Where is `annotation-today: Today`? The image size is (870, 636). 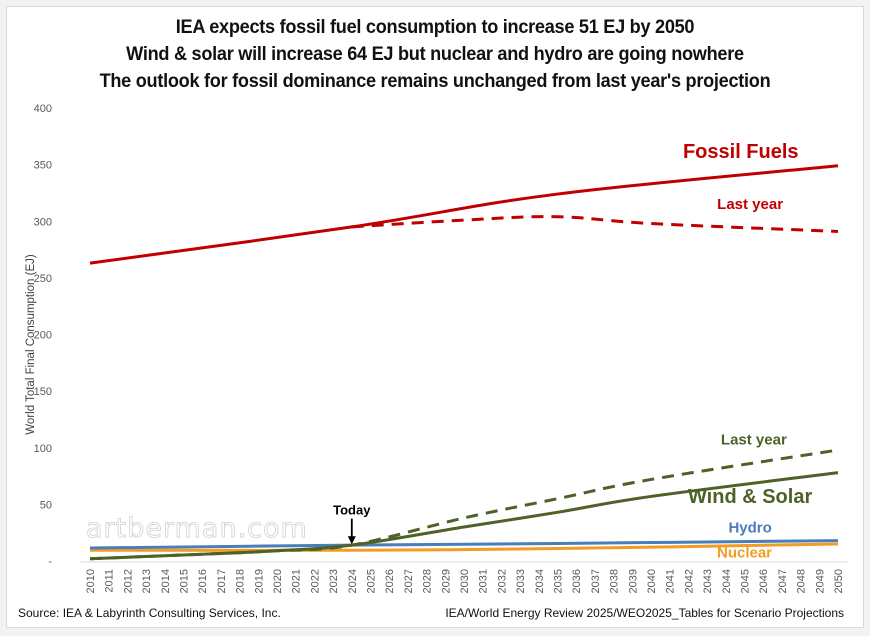 annotation-today: Today is located at coordinates (352, 510).